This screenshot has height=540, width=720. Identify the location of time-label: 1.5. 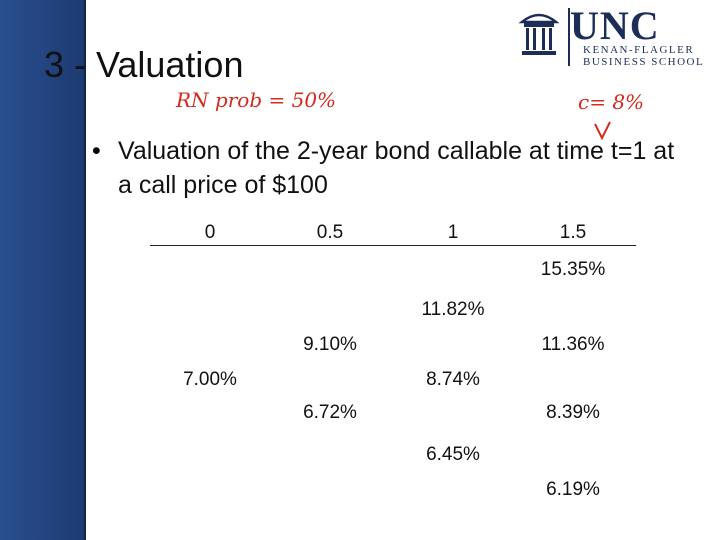
(573, 232).